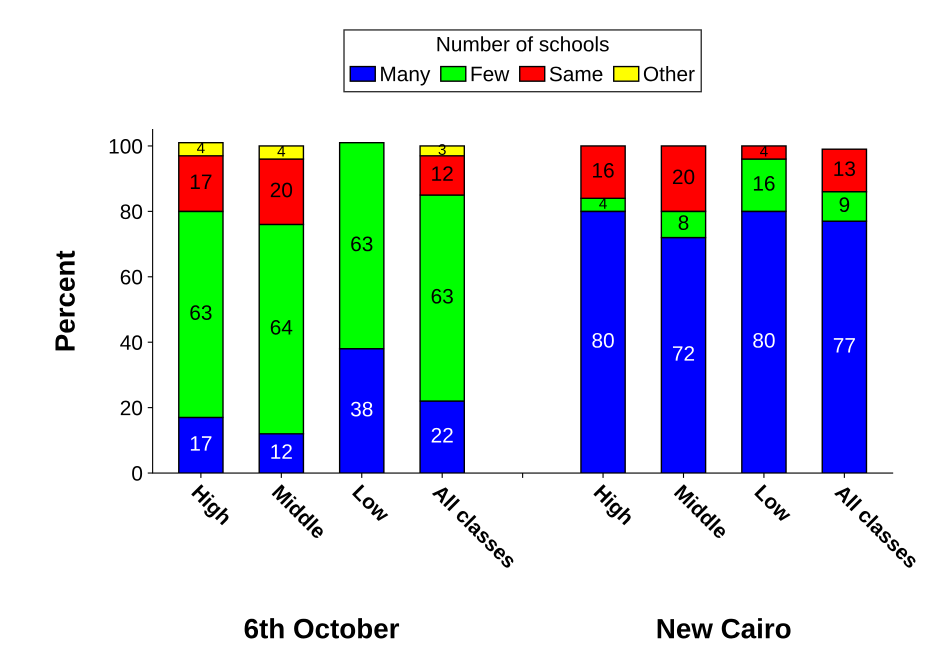  I want to click on y-tick-label: 20, so click(131, 408).